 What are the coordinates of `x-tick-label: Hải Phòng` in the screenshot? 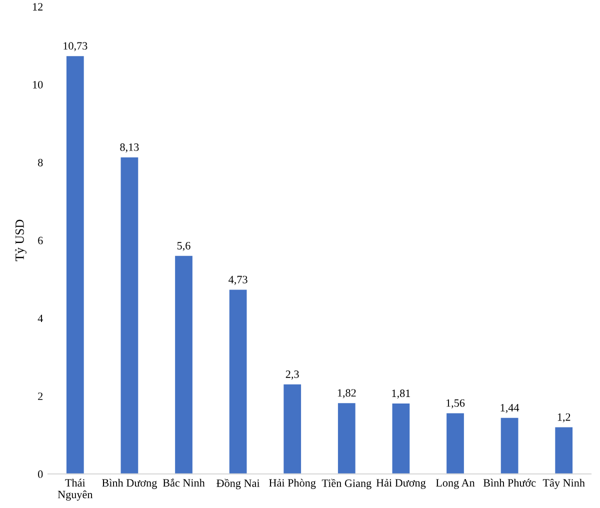 It's located at (292, 483).